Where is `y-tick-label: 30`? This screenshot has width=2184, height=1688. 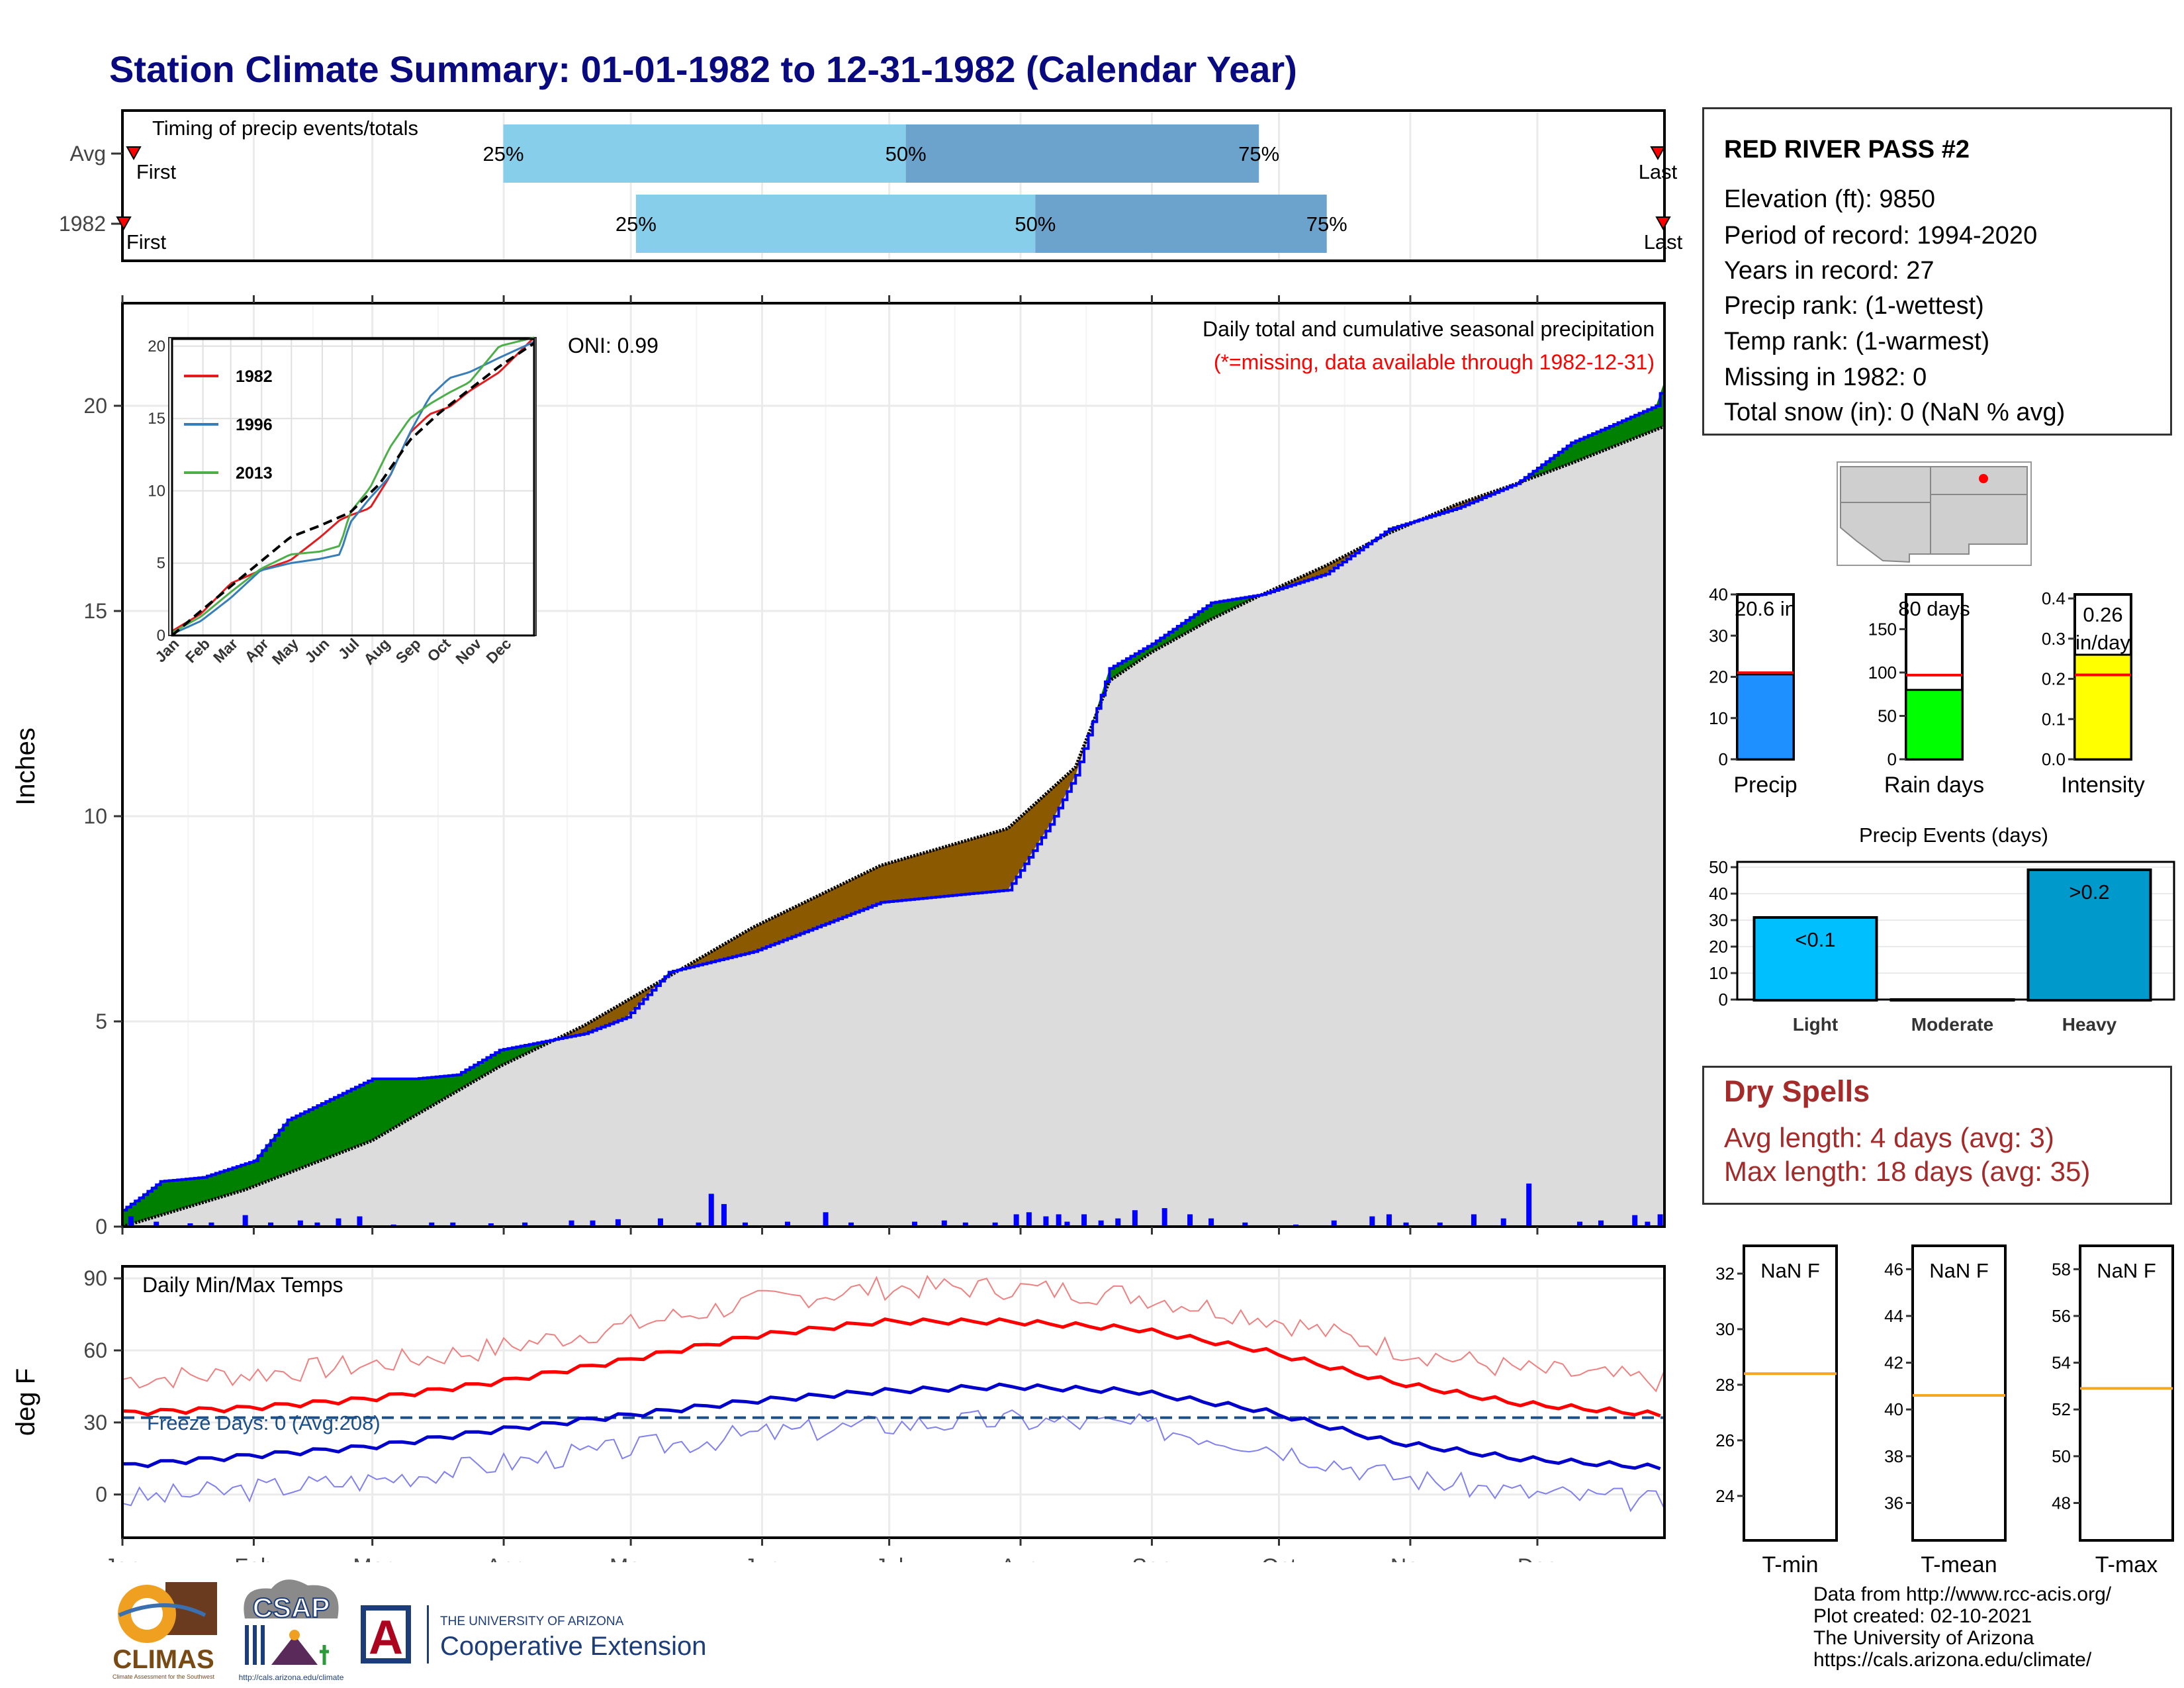 y-tick-label: 30 is located at coordinates (1718, 635).